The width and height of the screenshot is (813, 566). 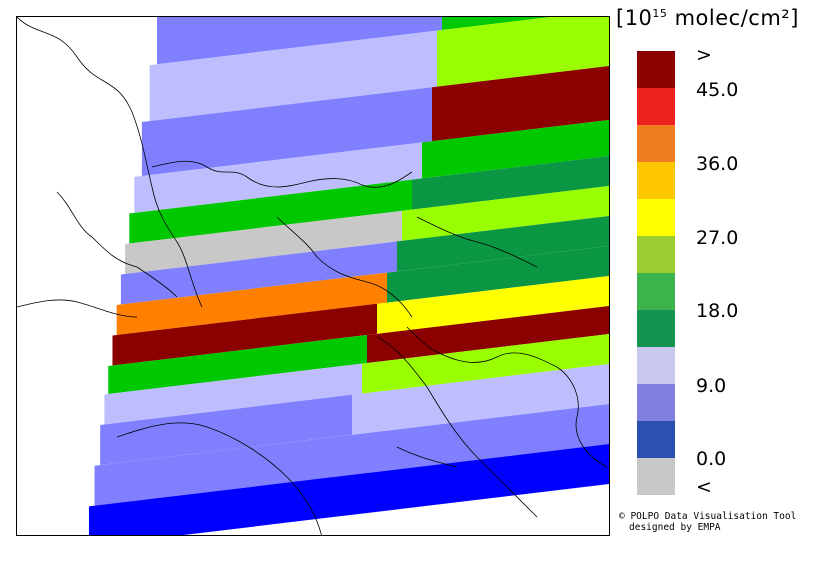 What do you see at coordinates (717, 238) in the screenshot?
I see `legend-label: 27.0` at bounding box center [717, 238].